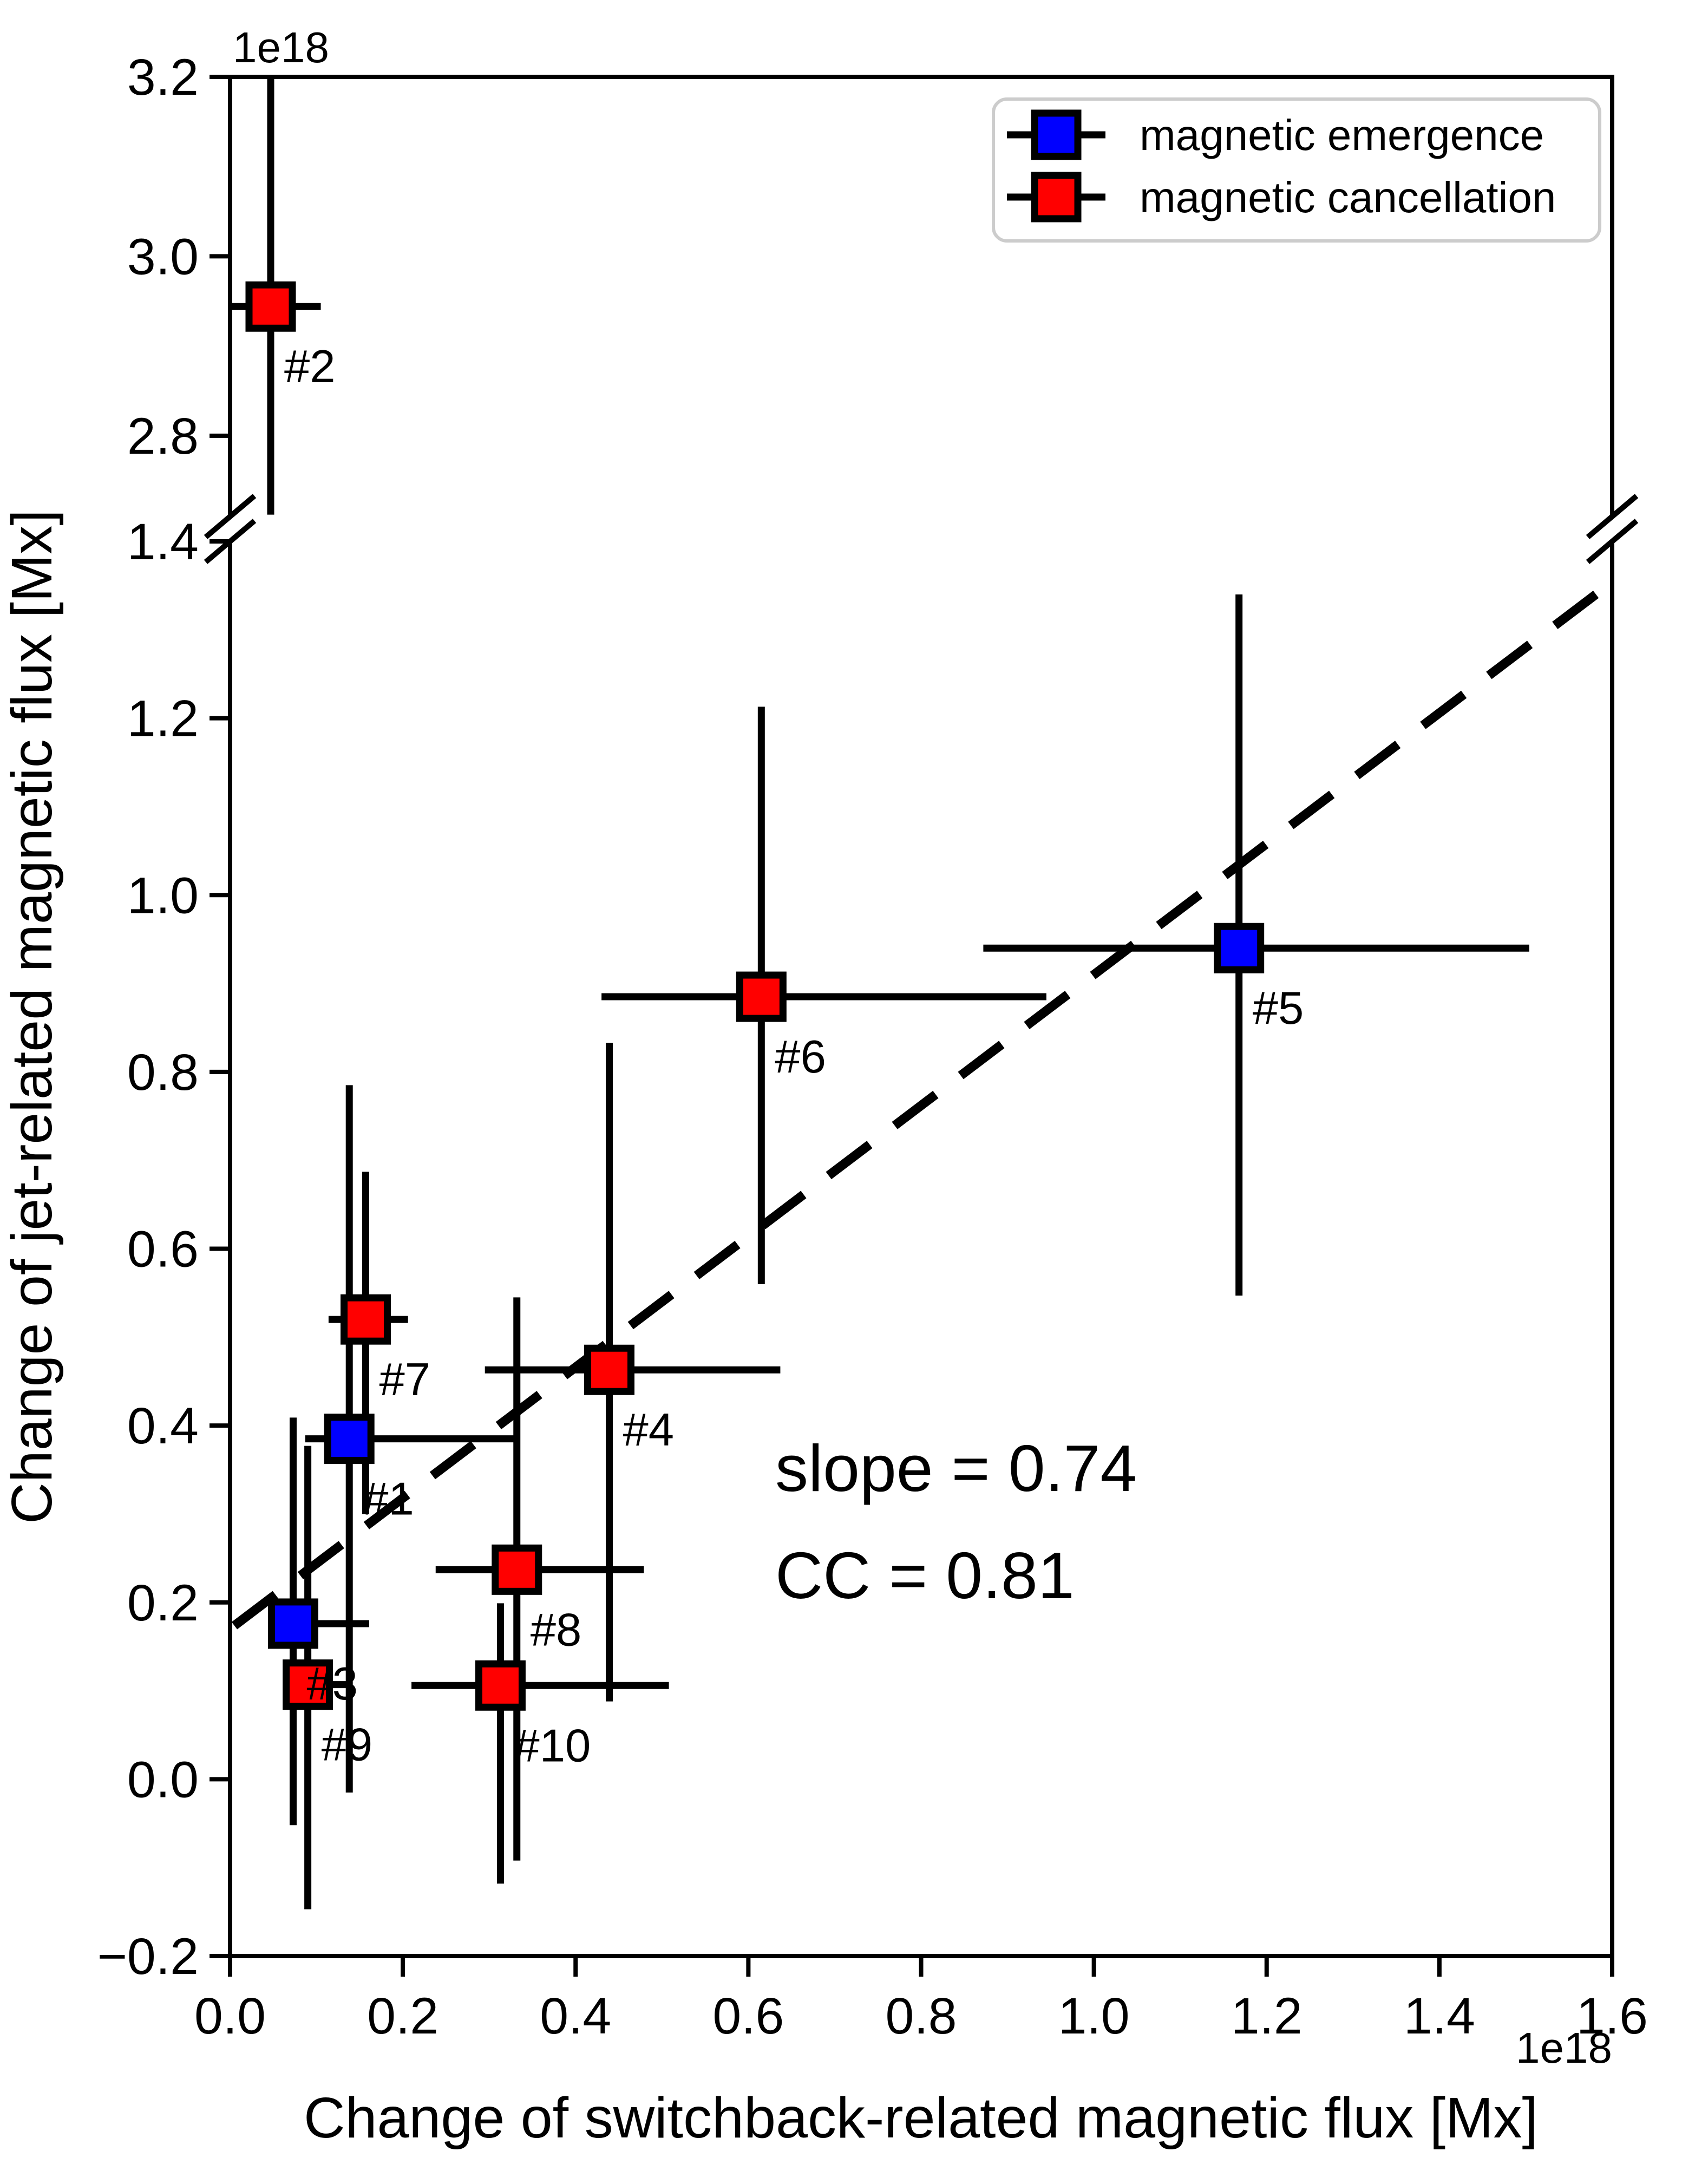  I want to click on y-tick-label: 0.0, so click(163, 1779).